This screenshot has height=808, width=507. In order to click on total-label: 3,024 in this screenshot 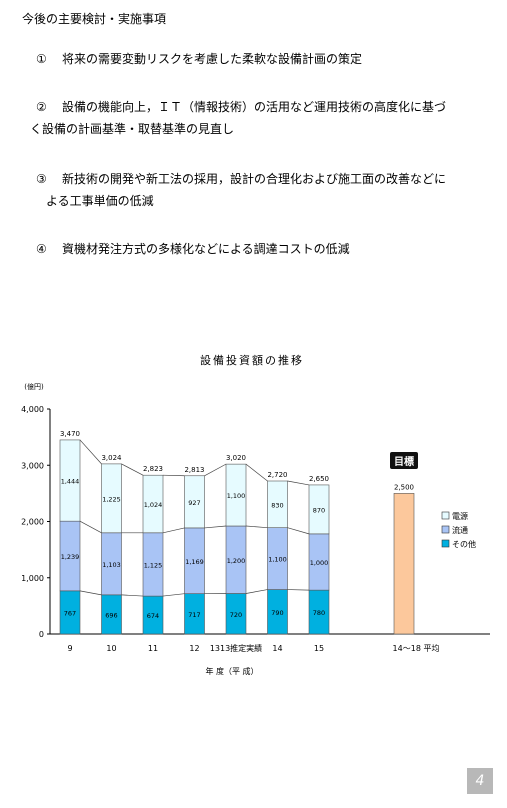, I will do `click(111, 458)`.